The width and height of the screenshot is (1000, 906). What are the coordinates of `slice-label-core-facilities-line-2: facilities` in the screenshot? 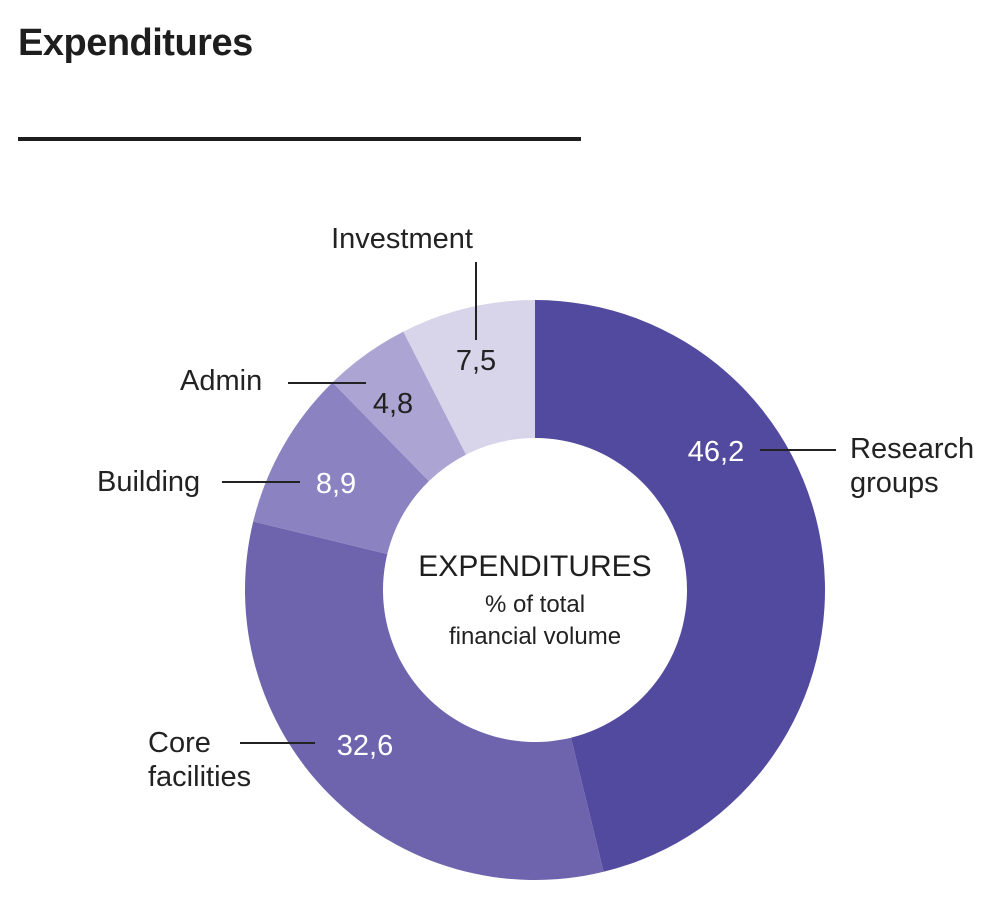 It's located at (199, 777).